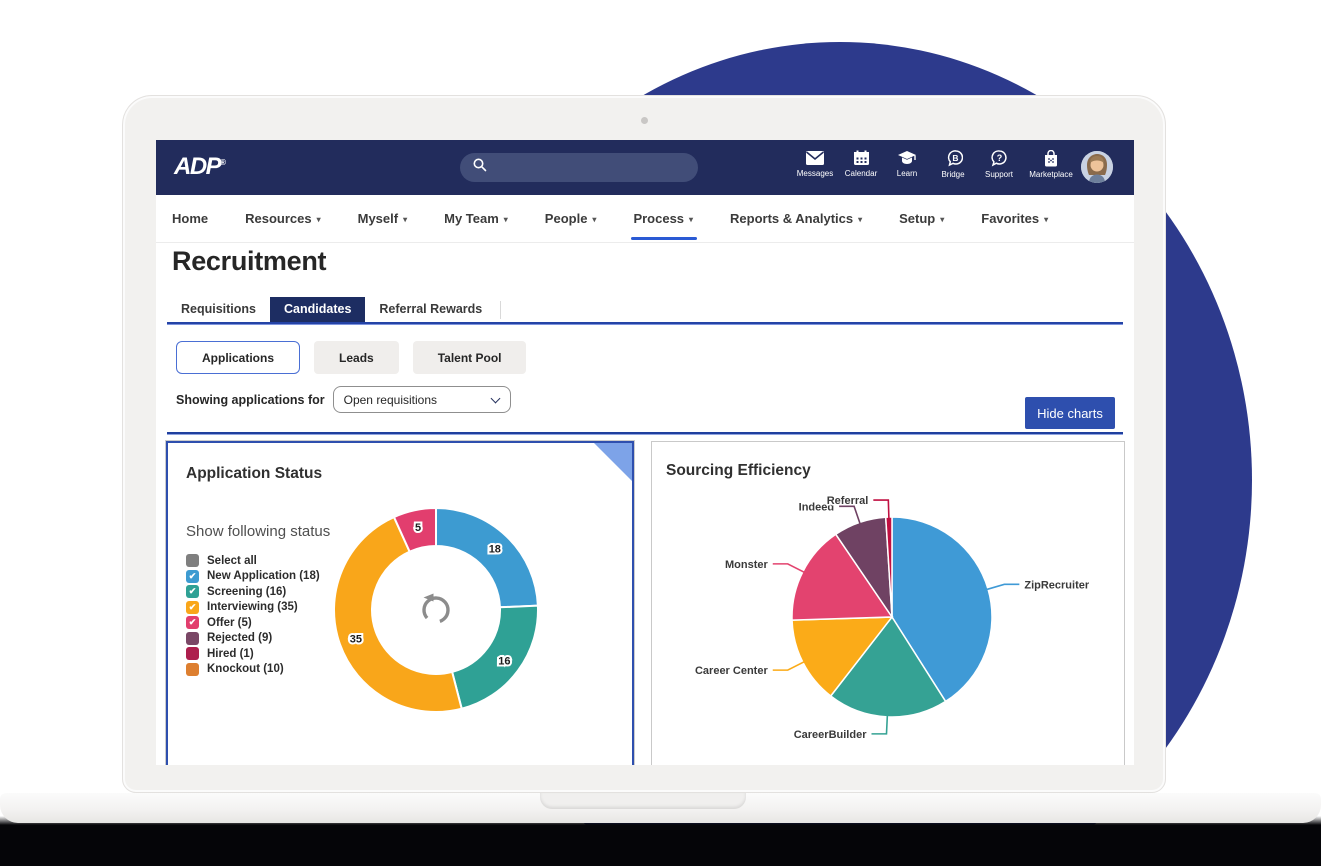  I want to click on subtab-bar: Applications Leads Talent Pool, so click(351, 357).